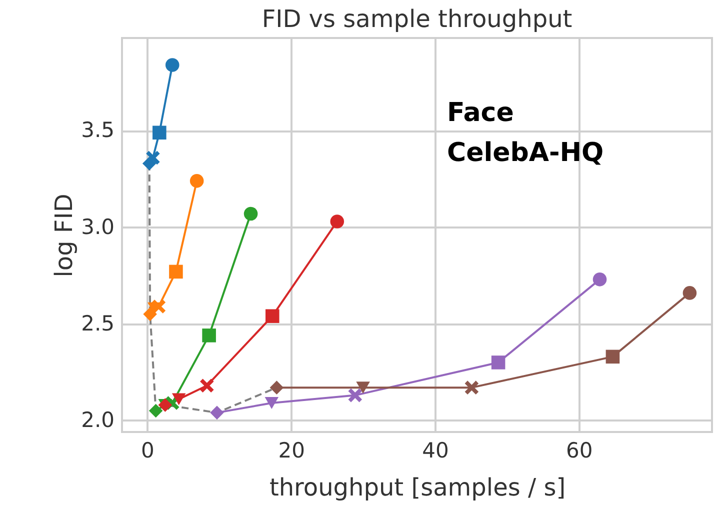 The width and height of the screenshot is (716, 521). I want to click on y-tick-label: 2.5, so click(97, 323).